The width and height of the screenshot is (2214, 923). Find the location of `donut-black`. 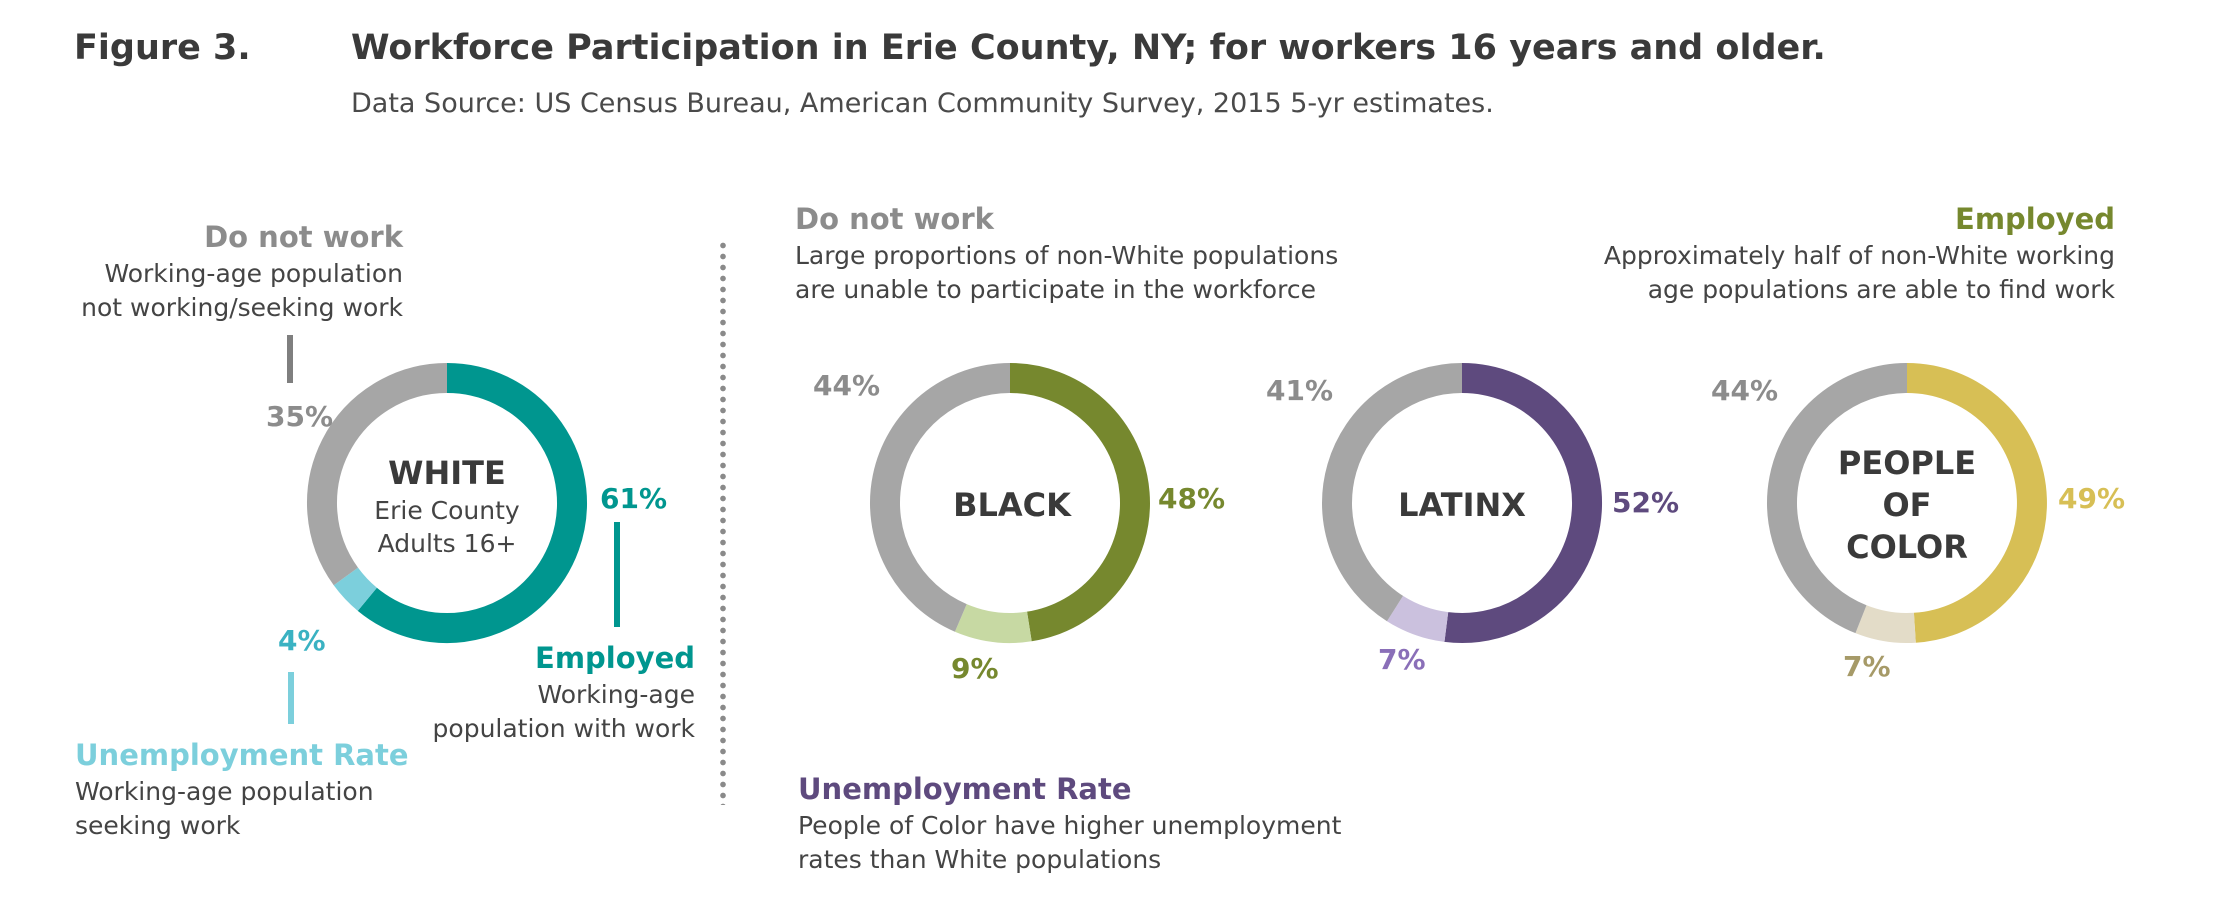

donut-black is located at coordinates (1010, 503).